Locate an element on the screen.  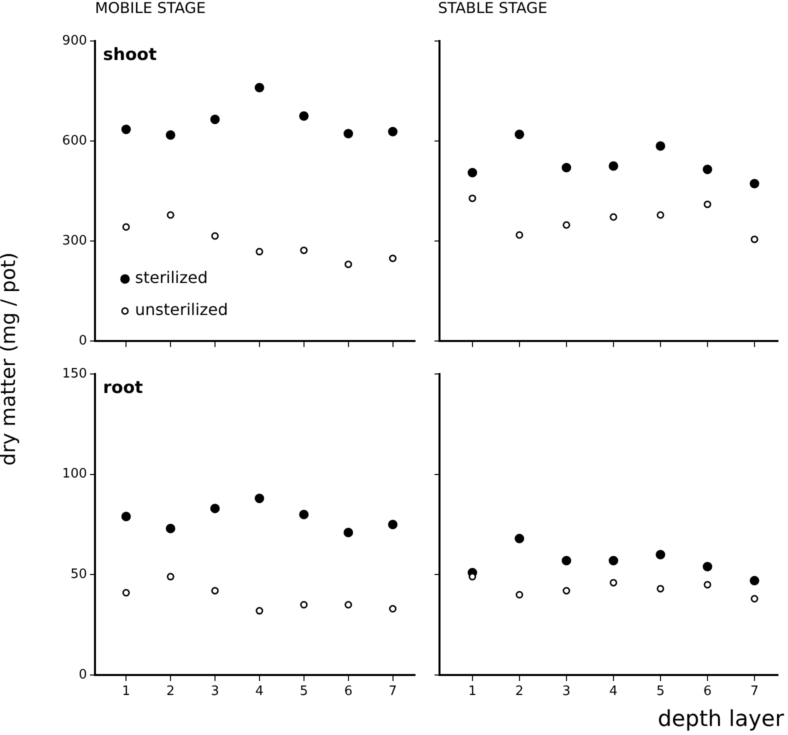
y-tick-label: 50 is located at coordinates (78, 574).